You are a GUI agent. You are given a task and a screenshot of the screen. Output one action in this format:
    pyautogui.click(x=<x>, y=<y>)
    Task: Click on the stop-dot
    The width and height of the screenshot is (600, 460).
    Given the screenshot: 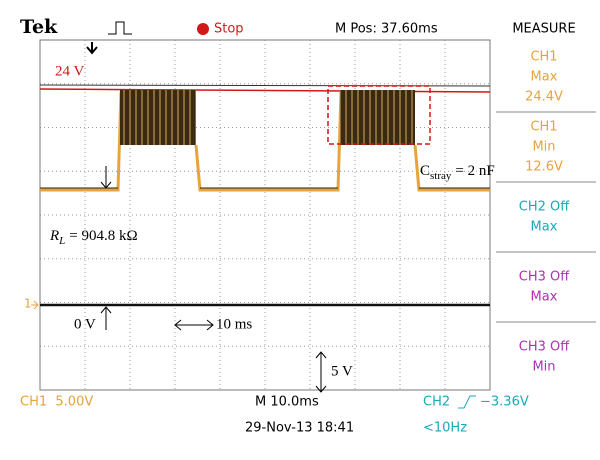 What is the action you would take?
    pyautogui.click(x=203, y=29)
    